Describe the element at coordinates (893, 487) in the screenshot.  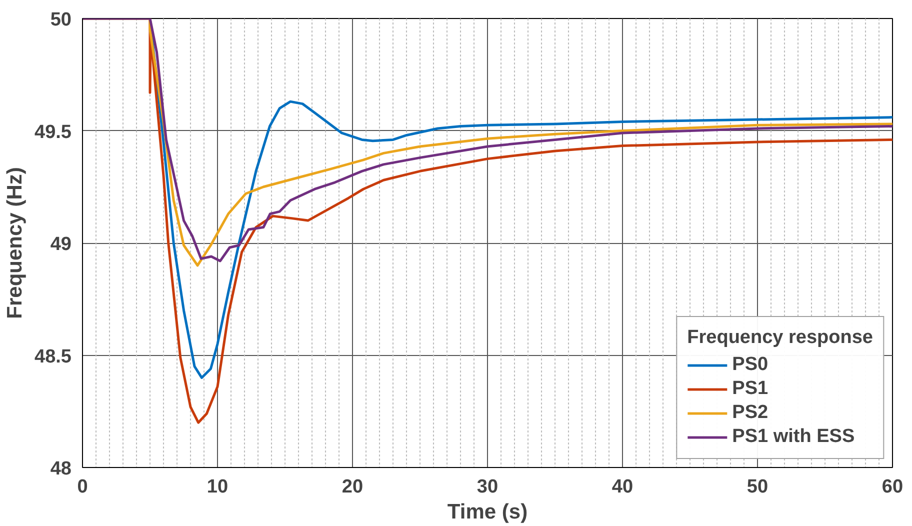
I see `x-tick-label: 60` at that location.